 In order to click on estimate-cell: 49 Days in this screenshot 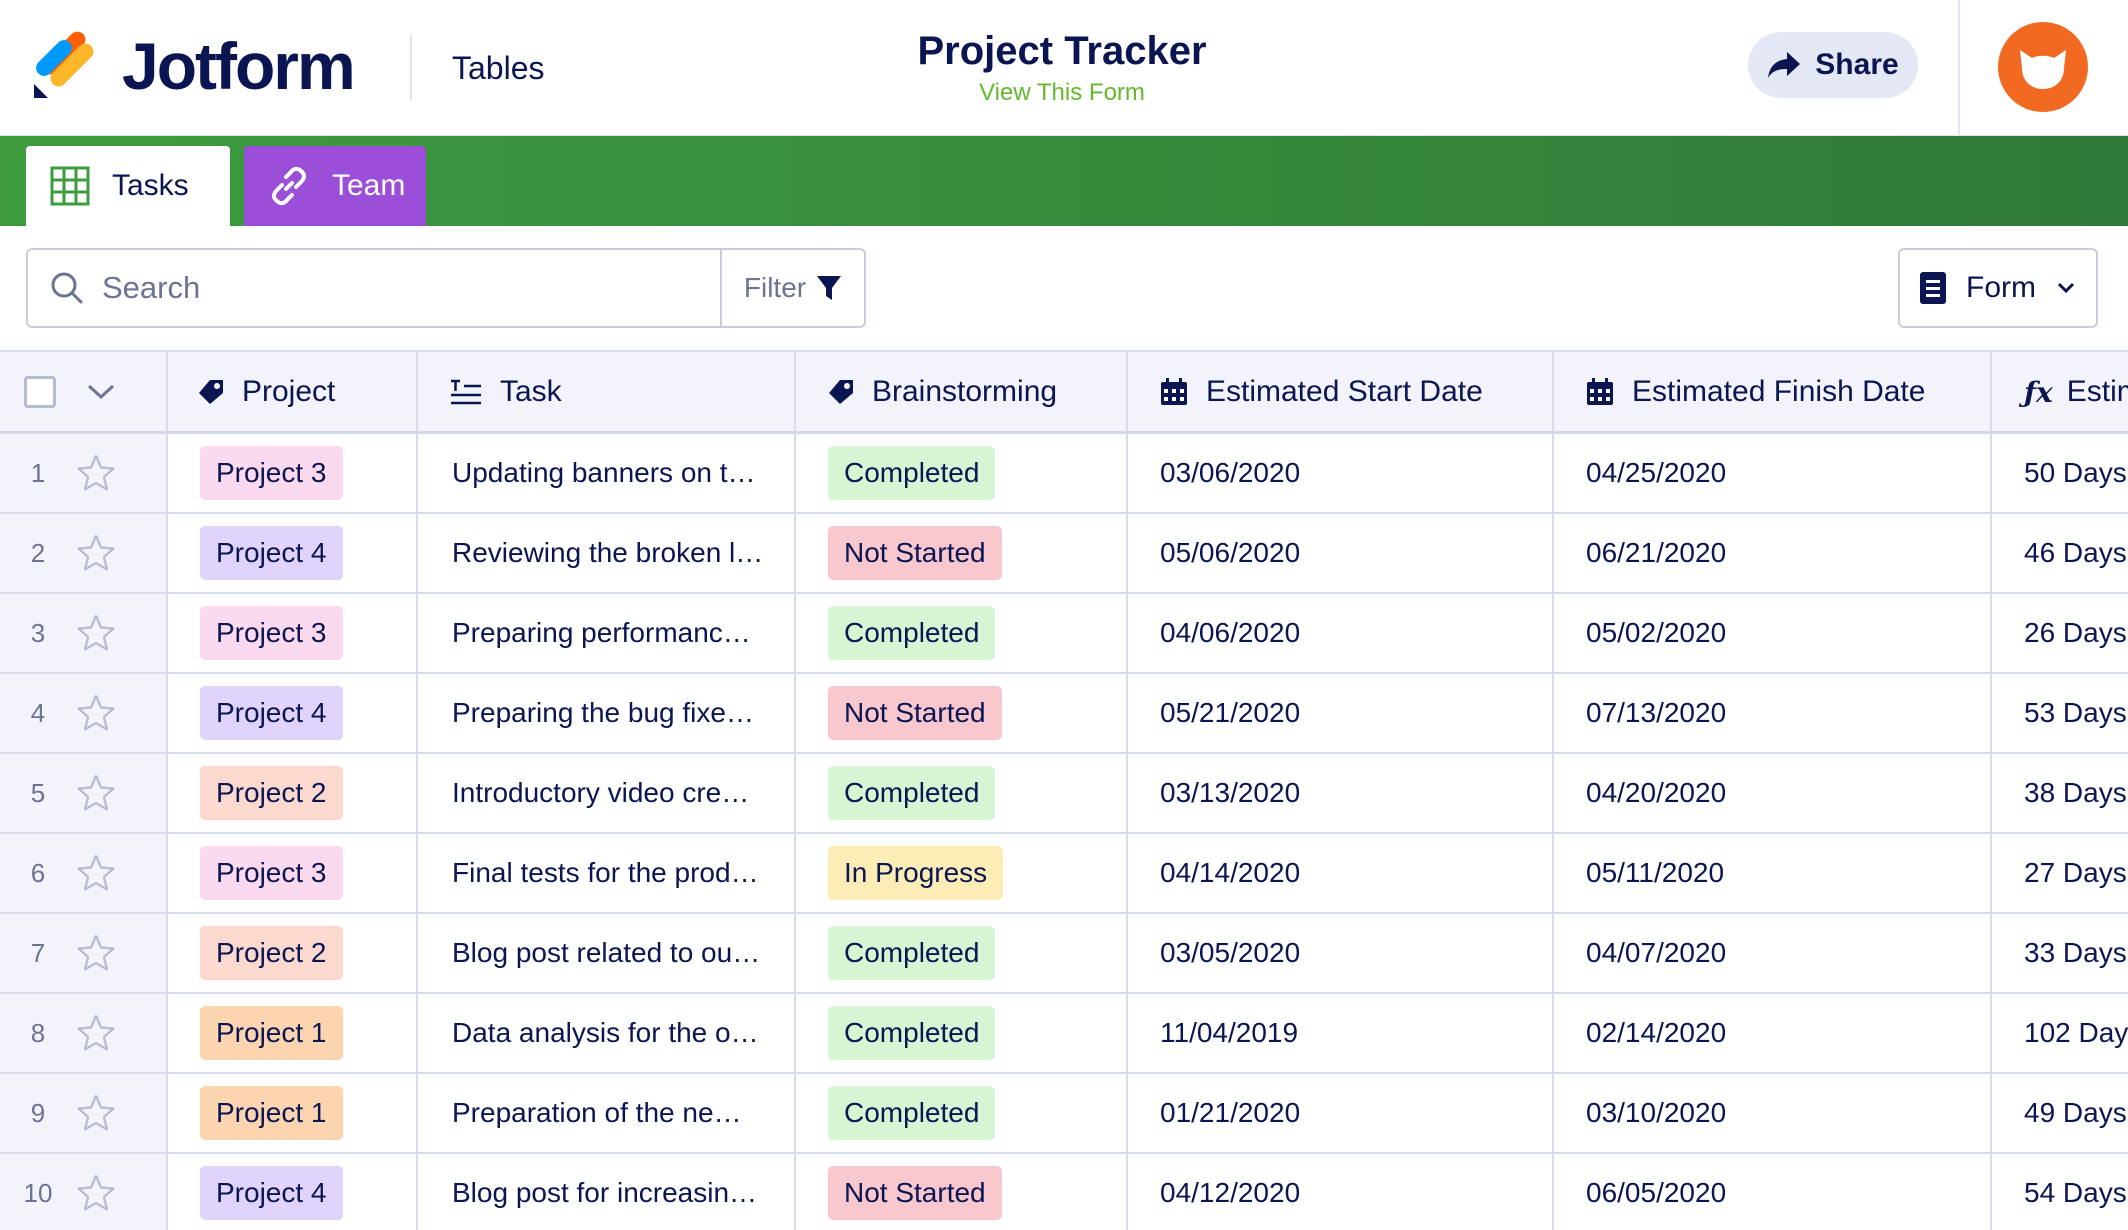, I will do `click(2060, 1113)`.